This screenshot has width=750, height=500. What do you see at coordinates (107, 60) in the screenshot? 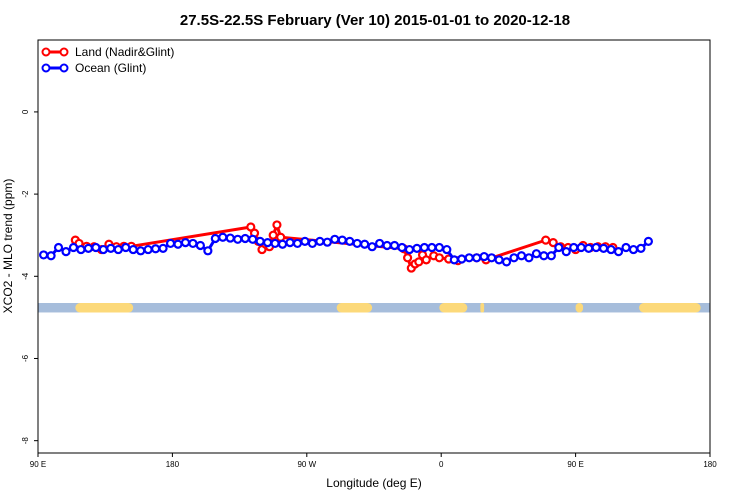
I see `legend: Land (Nadir&Glint) Ocean (Glint)` at bounding box center [107, 60].